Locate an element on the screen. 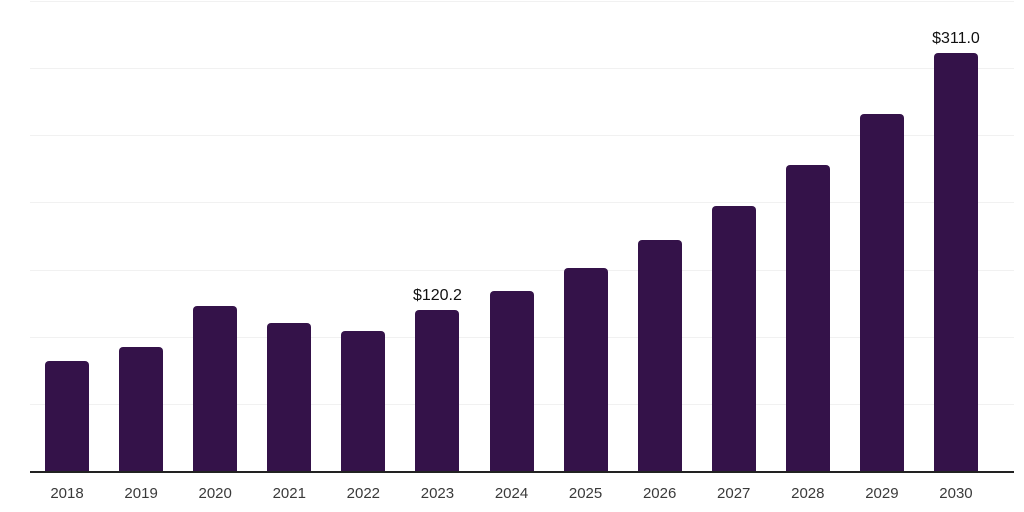 The image size is (1024, 512). x-axis-line is located at coordinates (522, 472).